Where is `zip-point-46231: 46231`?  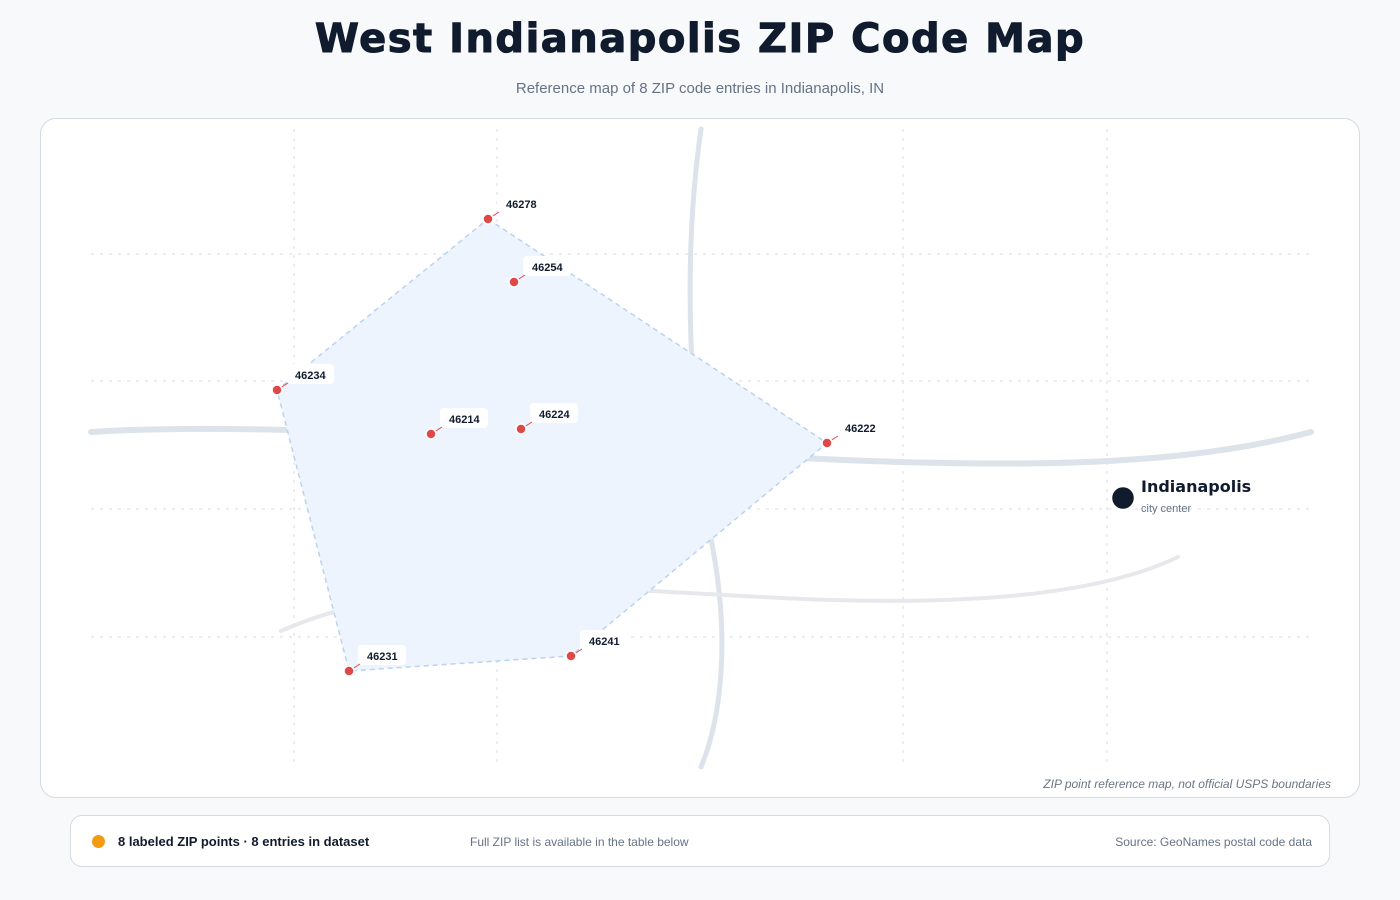
zip-point-46231: 46231 is located at coordinates (374, 661).